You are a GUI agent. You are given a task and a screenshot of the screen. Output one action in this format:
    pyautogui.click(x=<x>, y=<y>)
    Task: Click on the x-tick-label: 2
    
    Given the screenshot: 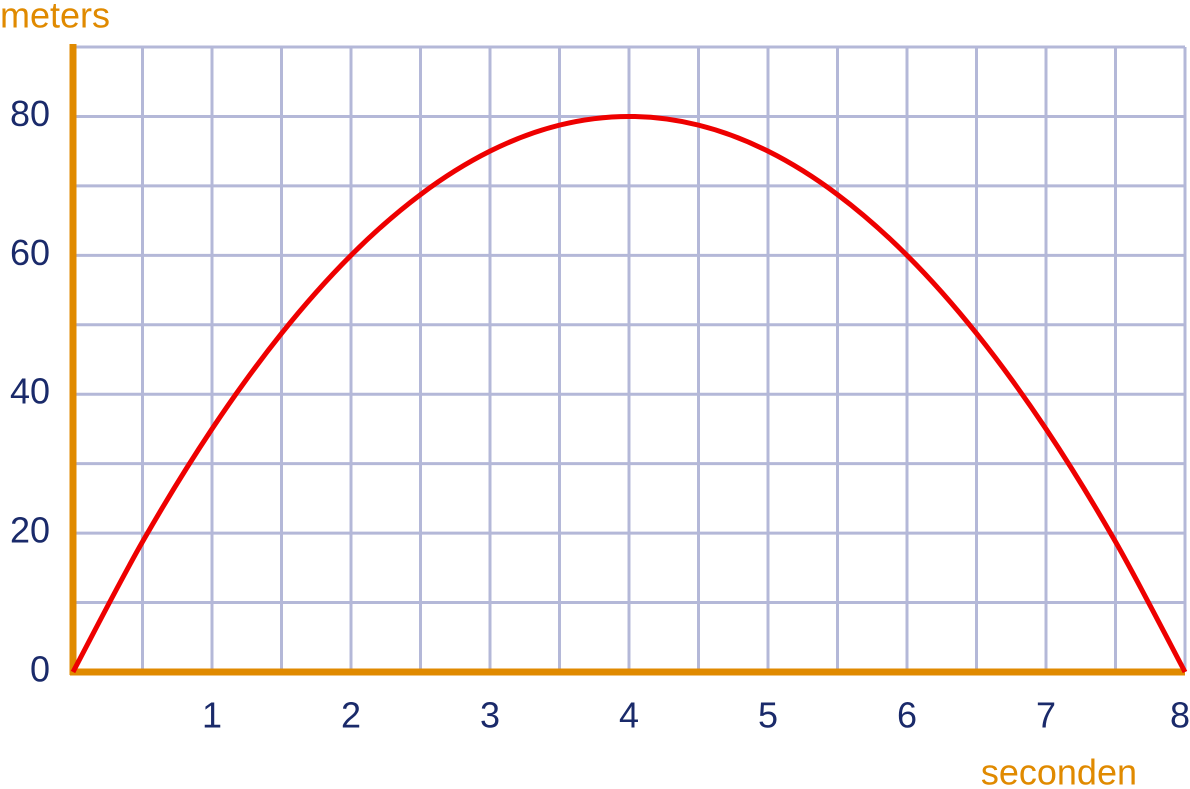 What is the action you would take?
    pyautogui.click(x=351, y=715)
    